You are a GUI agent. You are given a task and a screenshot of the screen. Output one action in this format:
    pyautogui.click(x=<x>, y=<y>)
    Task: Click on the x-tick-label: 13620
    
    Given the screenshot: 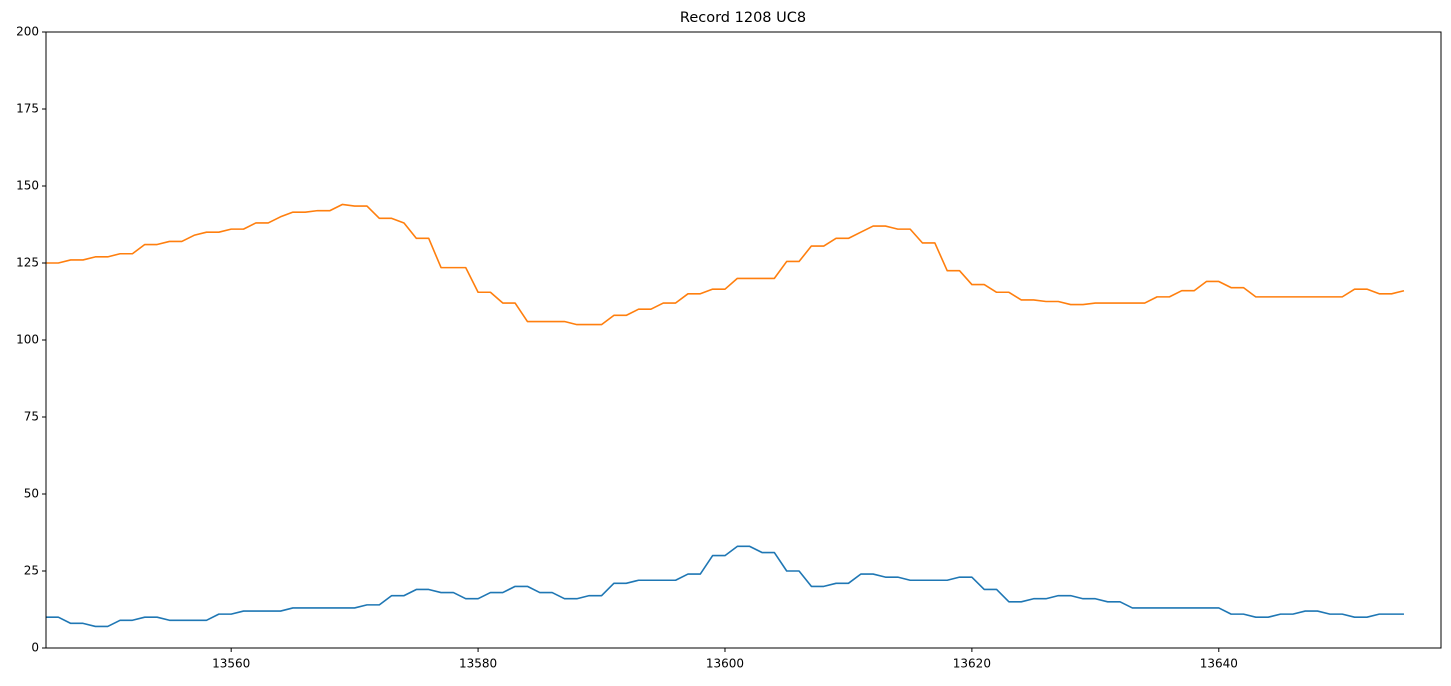 What is the action you would take?
    pyautogui.click(x=972, y=664)
    